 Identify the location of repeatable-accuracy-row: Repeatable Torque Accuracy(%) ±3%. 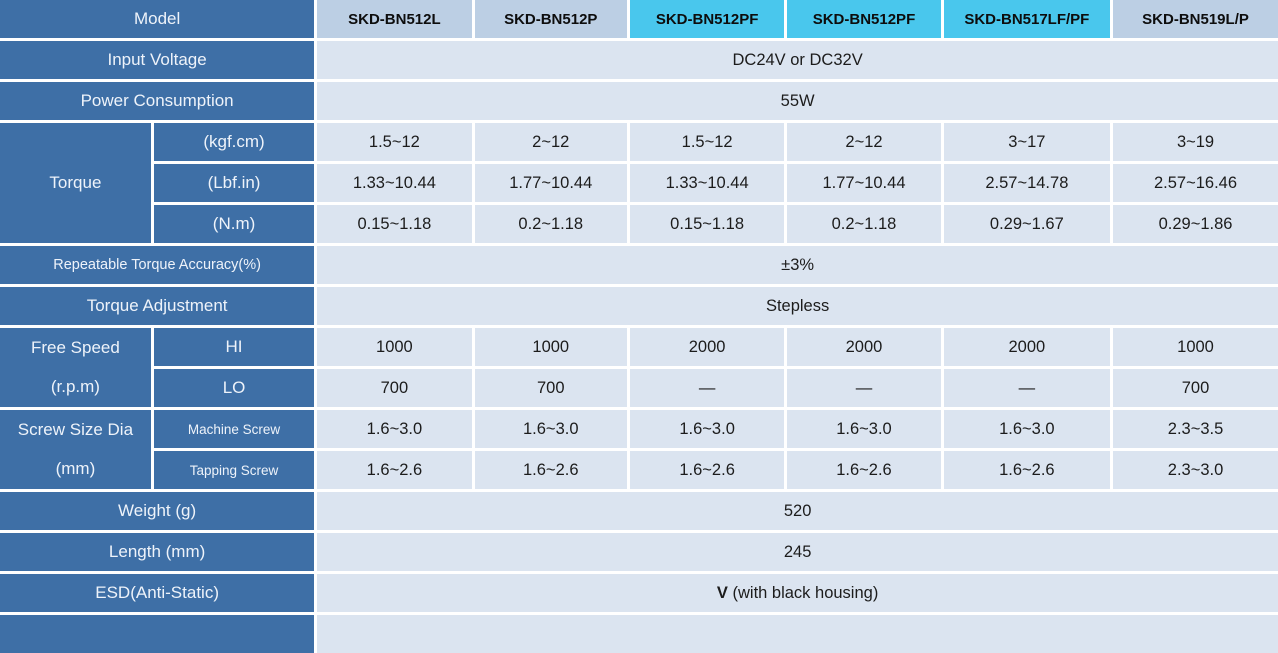
(639, 265).